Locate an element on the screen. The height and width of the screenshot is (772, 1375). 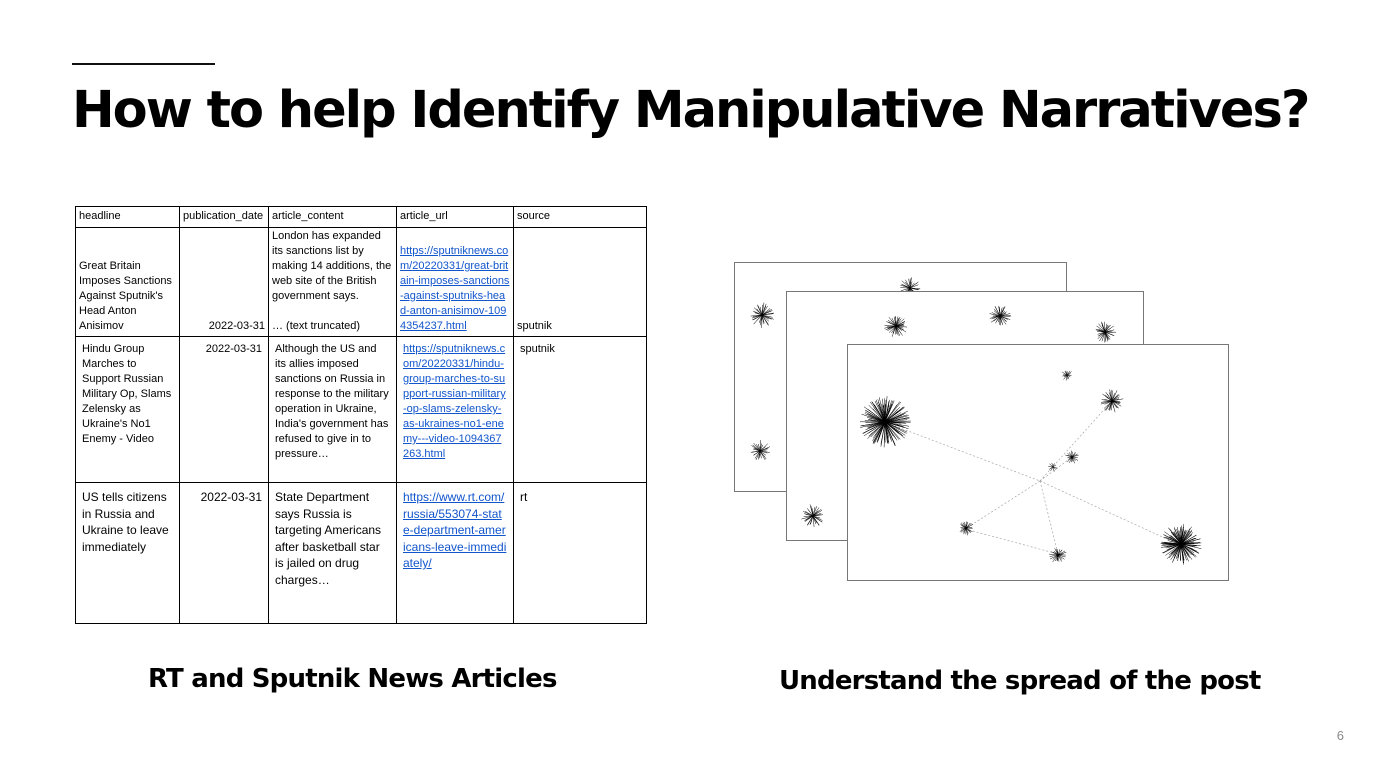
header-article-url: article_url is located at coordinates (455, 217).